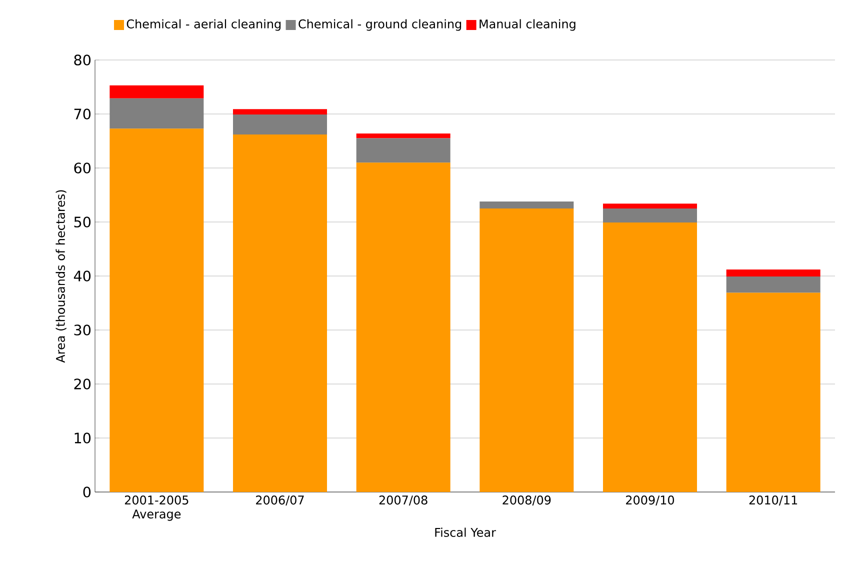  Describe the element at coordinates (403, 501) in the screenshot. I see `x-tick-label: 2007/08` at that location.